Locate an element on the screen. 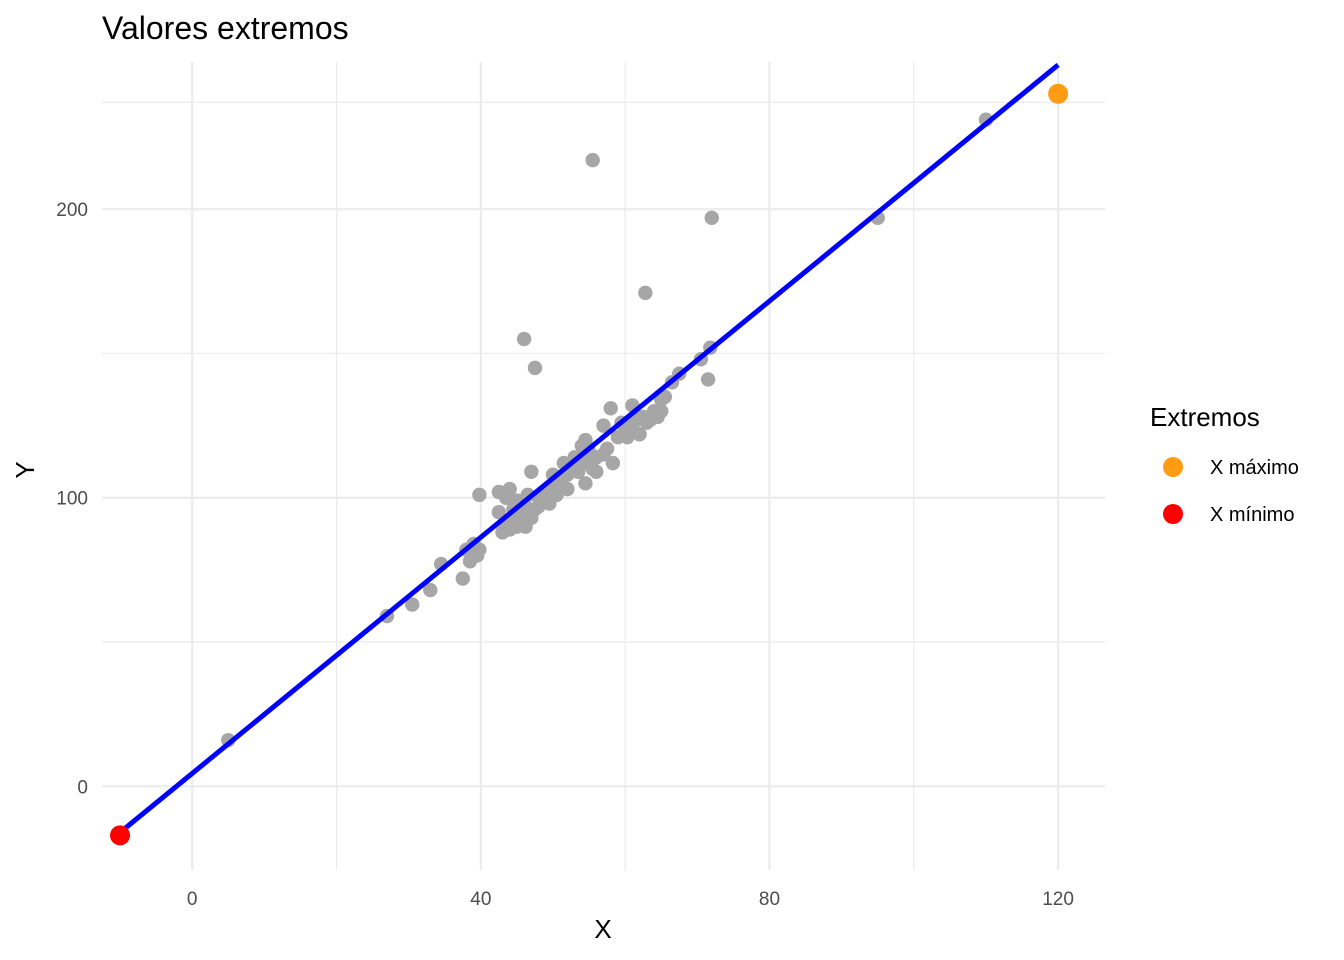  y-tick-label: 100 is located at coordinates (72, 499).